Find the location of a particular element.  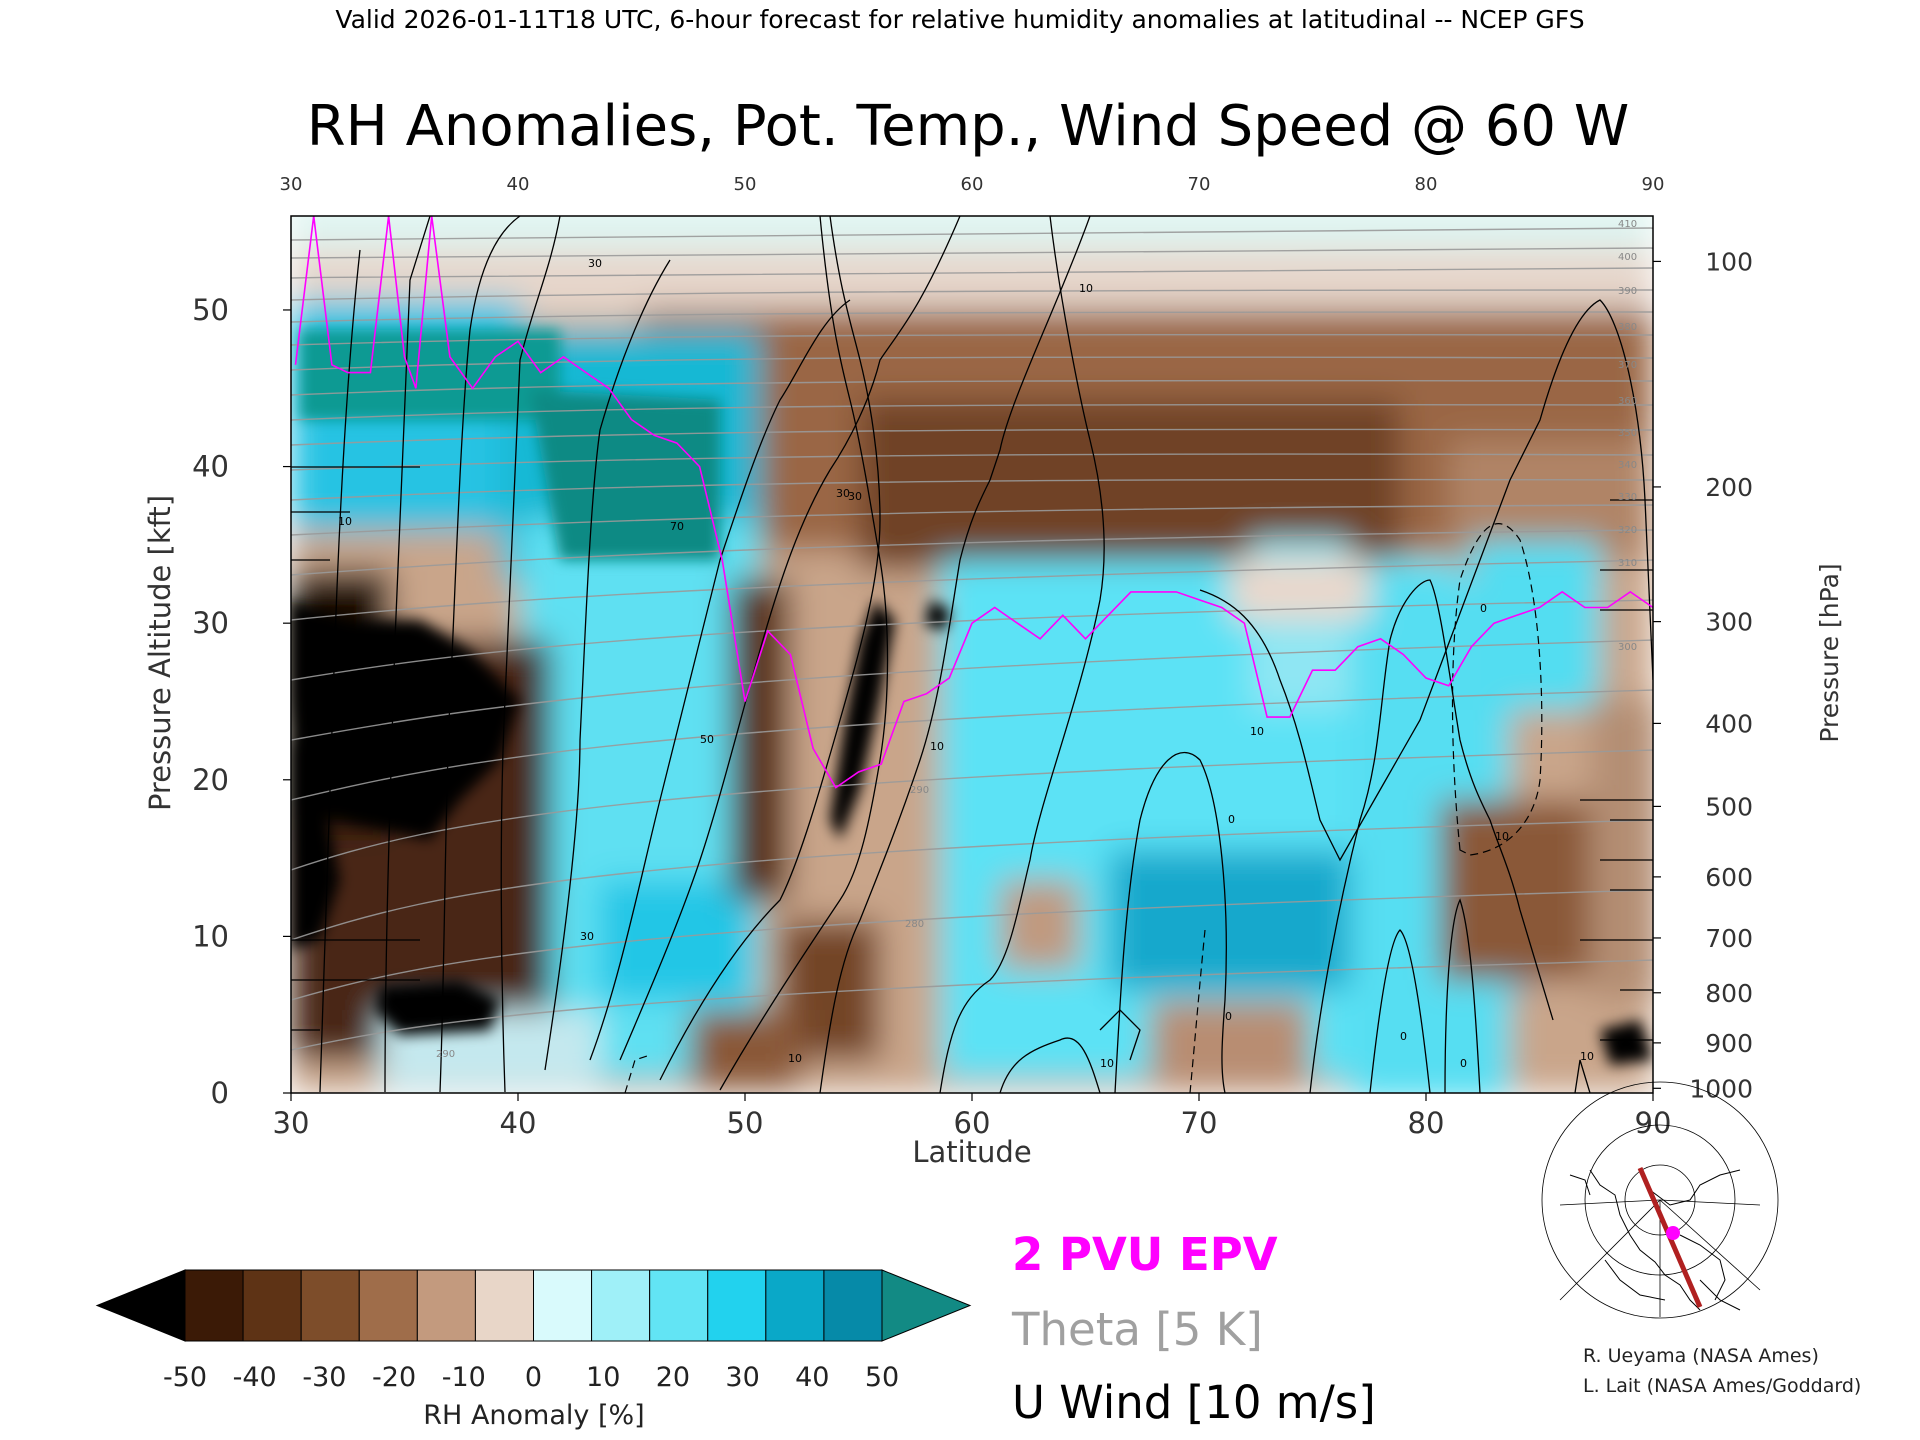

colorbar-tick-label: 10 is located at coordinates (603, 1377).